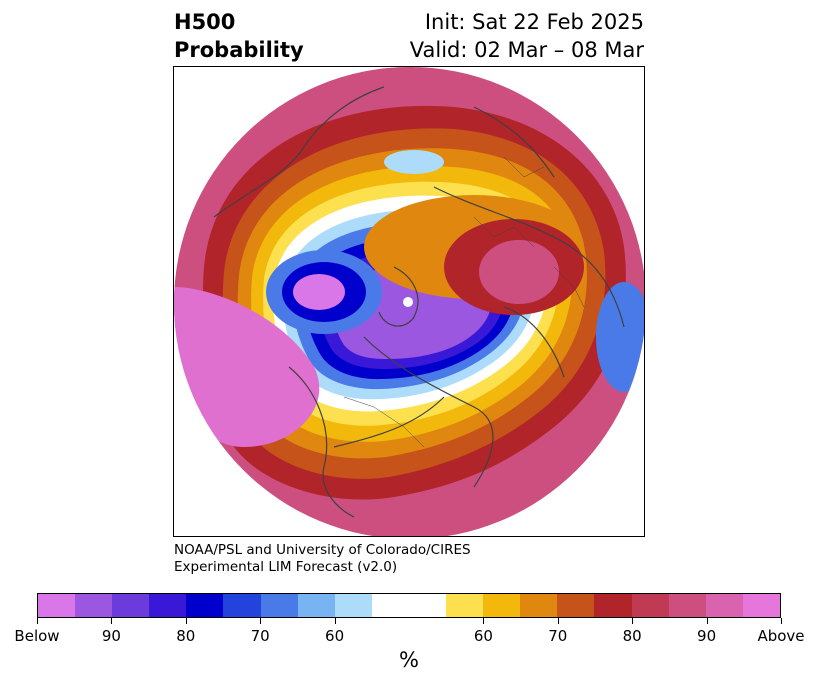 The image size is (819, 686). What do you see at coordinates (534, 22) in the screenshot?
I see `init-date: Init: Sat 22 Feb 2025` at bounding box center [534, 22].